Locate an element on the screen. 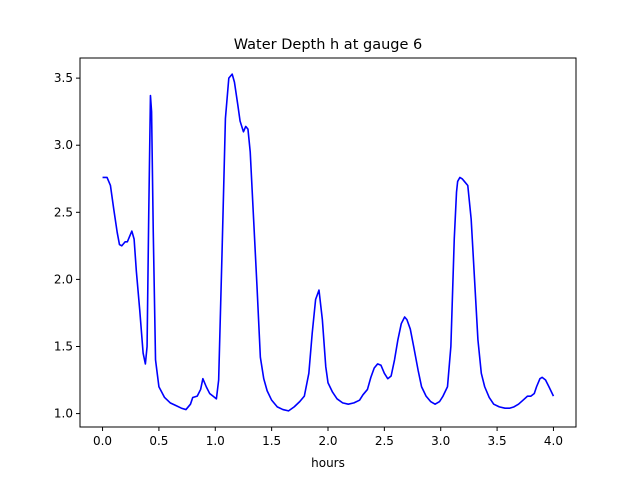 The height and width of the screenshot is (480, 640). x-tick-label: 2.0 is located at coordinates (327, 441).